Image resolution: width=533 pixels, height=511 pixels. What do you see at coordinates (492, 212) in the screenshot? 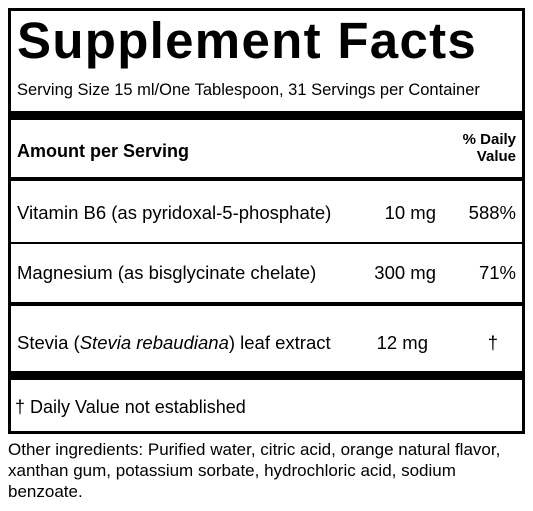
I see `nutrient-dv: 588%` at bounding box center [492, 212].